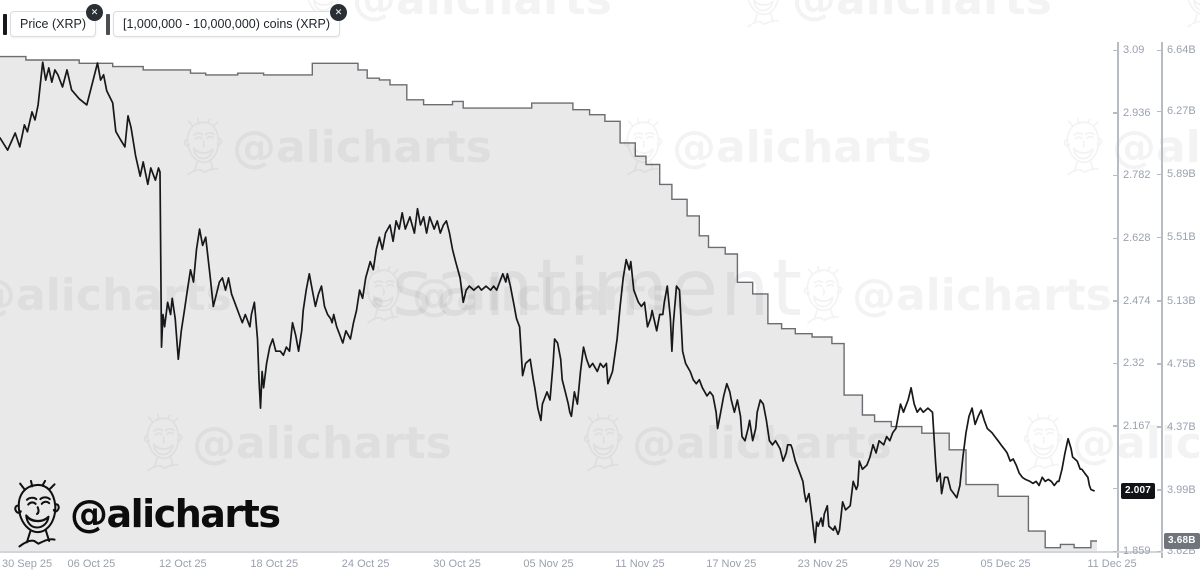 This screenshot has width=1200, height=574. What do you see at coordinates (1181, 50) in the screenshot?
I see `supply-tick-label: 6.64B` at bounding box center [1181, 50].